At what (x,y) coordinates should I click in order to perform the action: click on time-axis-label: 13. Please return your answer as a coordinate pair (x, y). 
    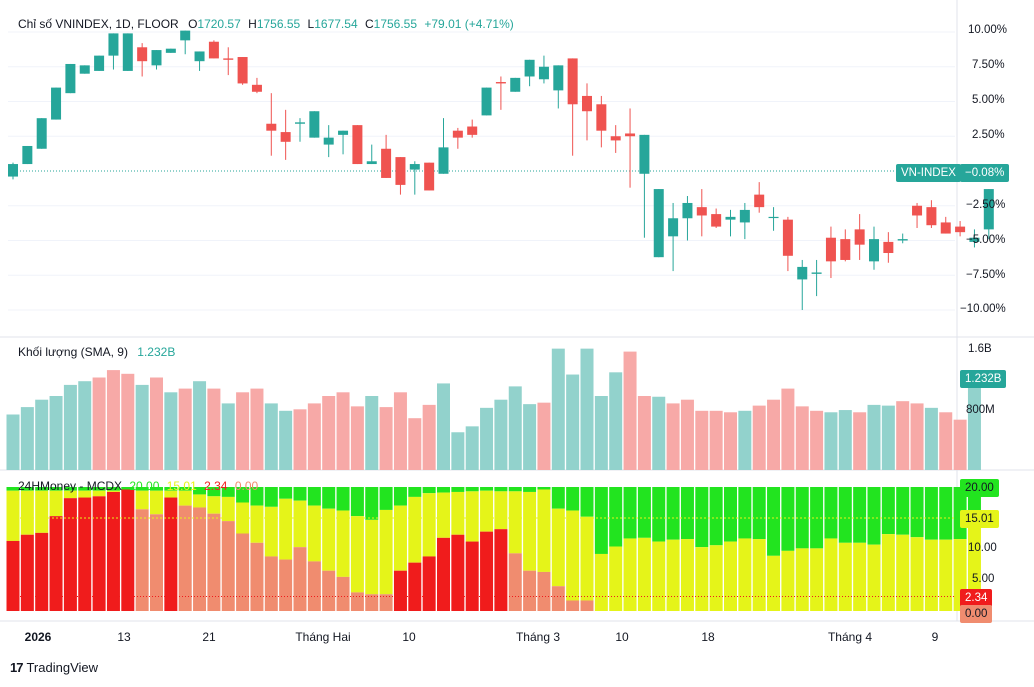
    Looking at the image, I should click on (124, 637).